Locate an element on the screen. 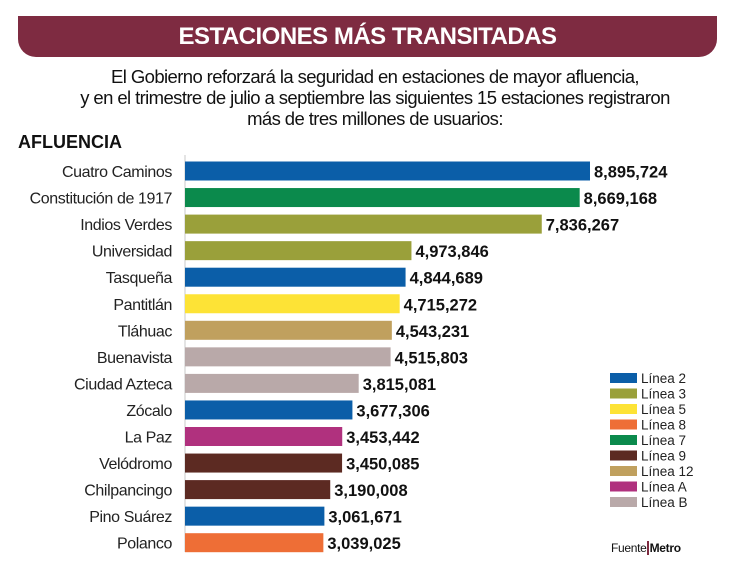 Image resolution: width=750 pixels, height=569 pixels. data-label: 3,190,008 is located at coordinates (370, 491).